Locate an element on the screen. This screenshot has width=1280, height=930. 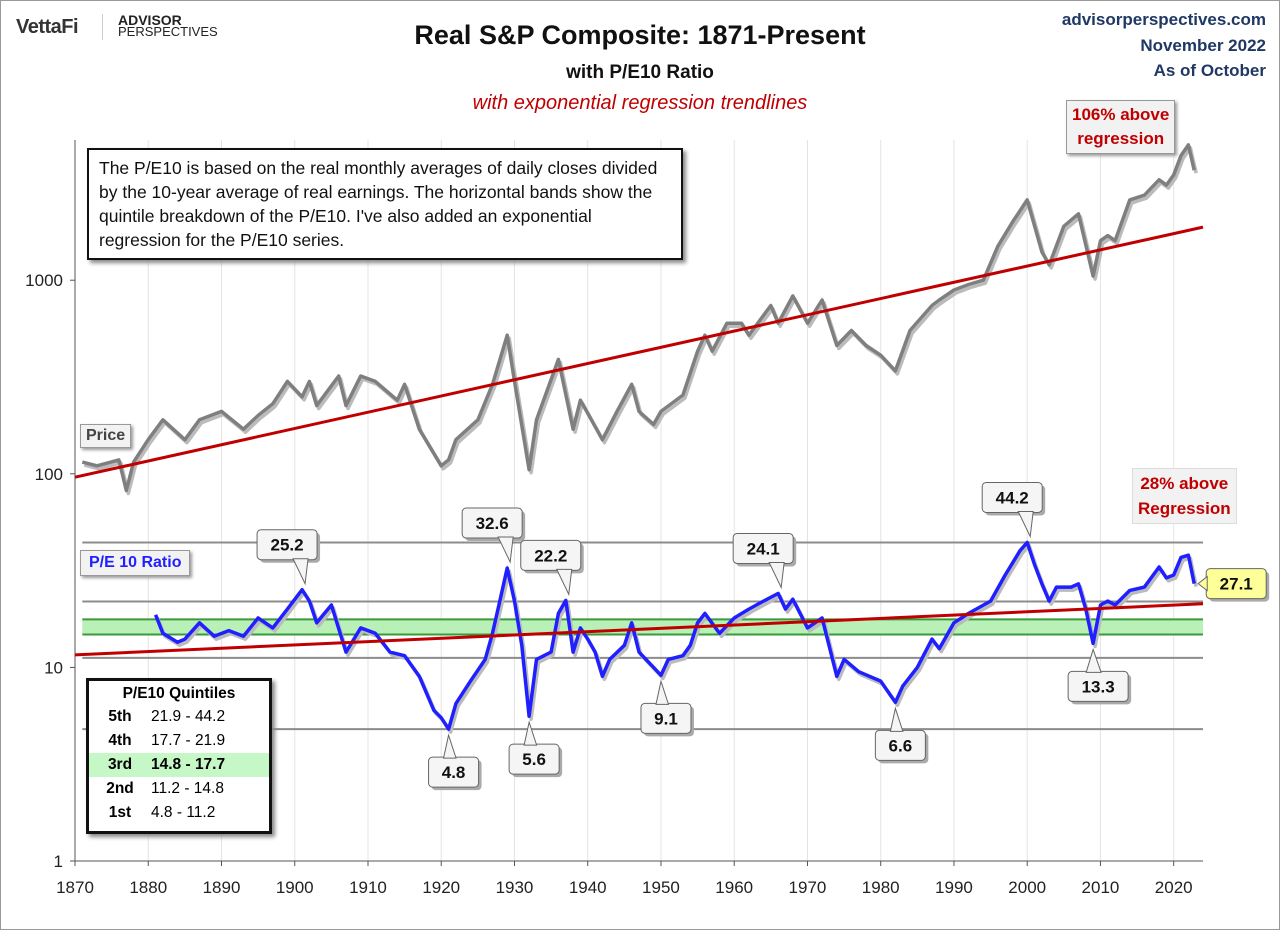
y-tick-label: 100 is located at coordinates (49, 474).